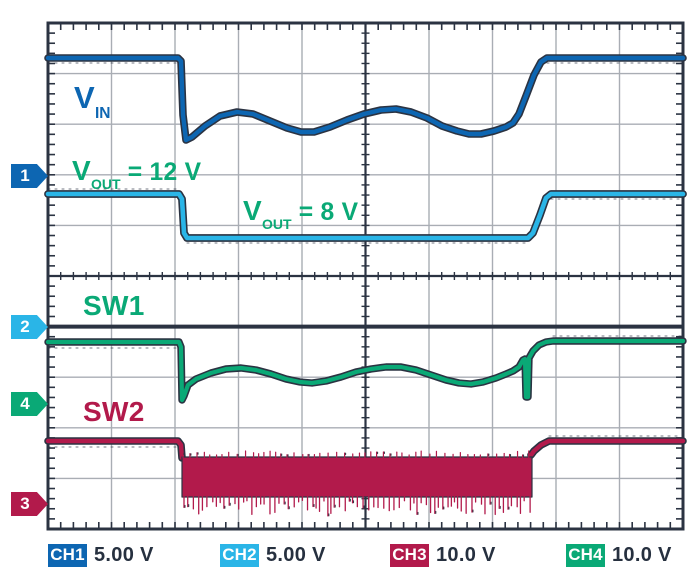 The image size is (700, 585). I want to click on ch4-badge: CH4, so click(585, 555).